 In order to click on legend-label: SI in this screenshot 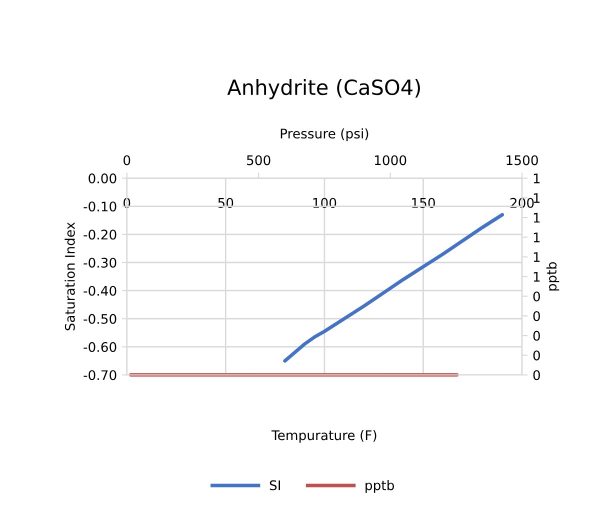, I will do `click(275, 485)`.